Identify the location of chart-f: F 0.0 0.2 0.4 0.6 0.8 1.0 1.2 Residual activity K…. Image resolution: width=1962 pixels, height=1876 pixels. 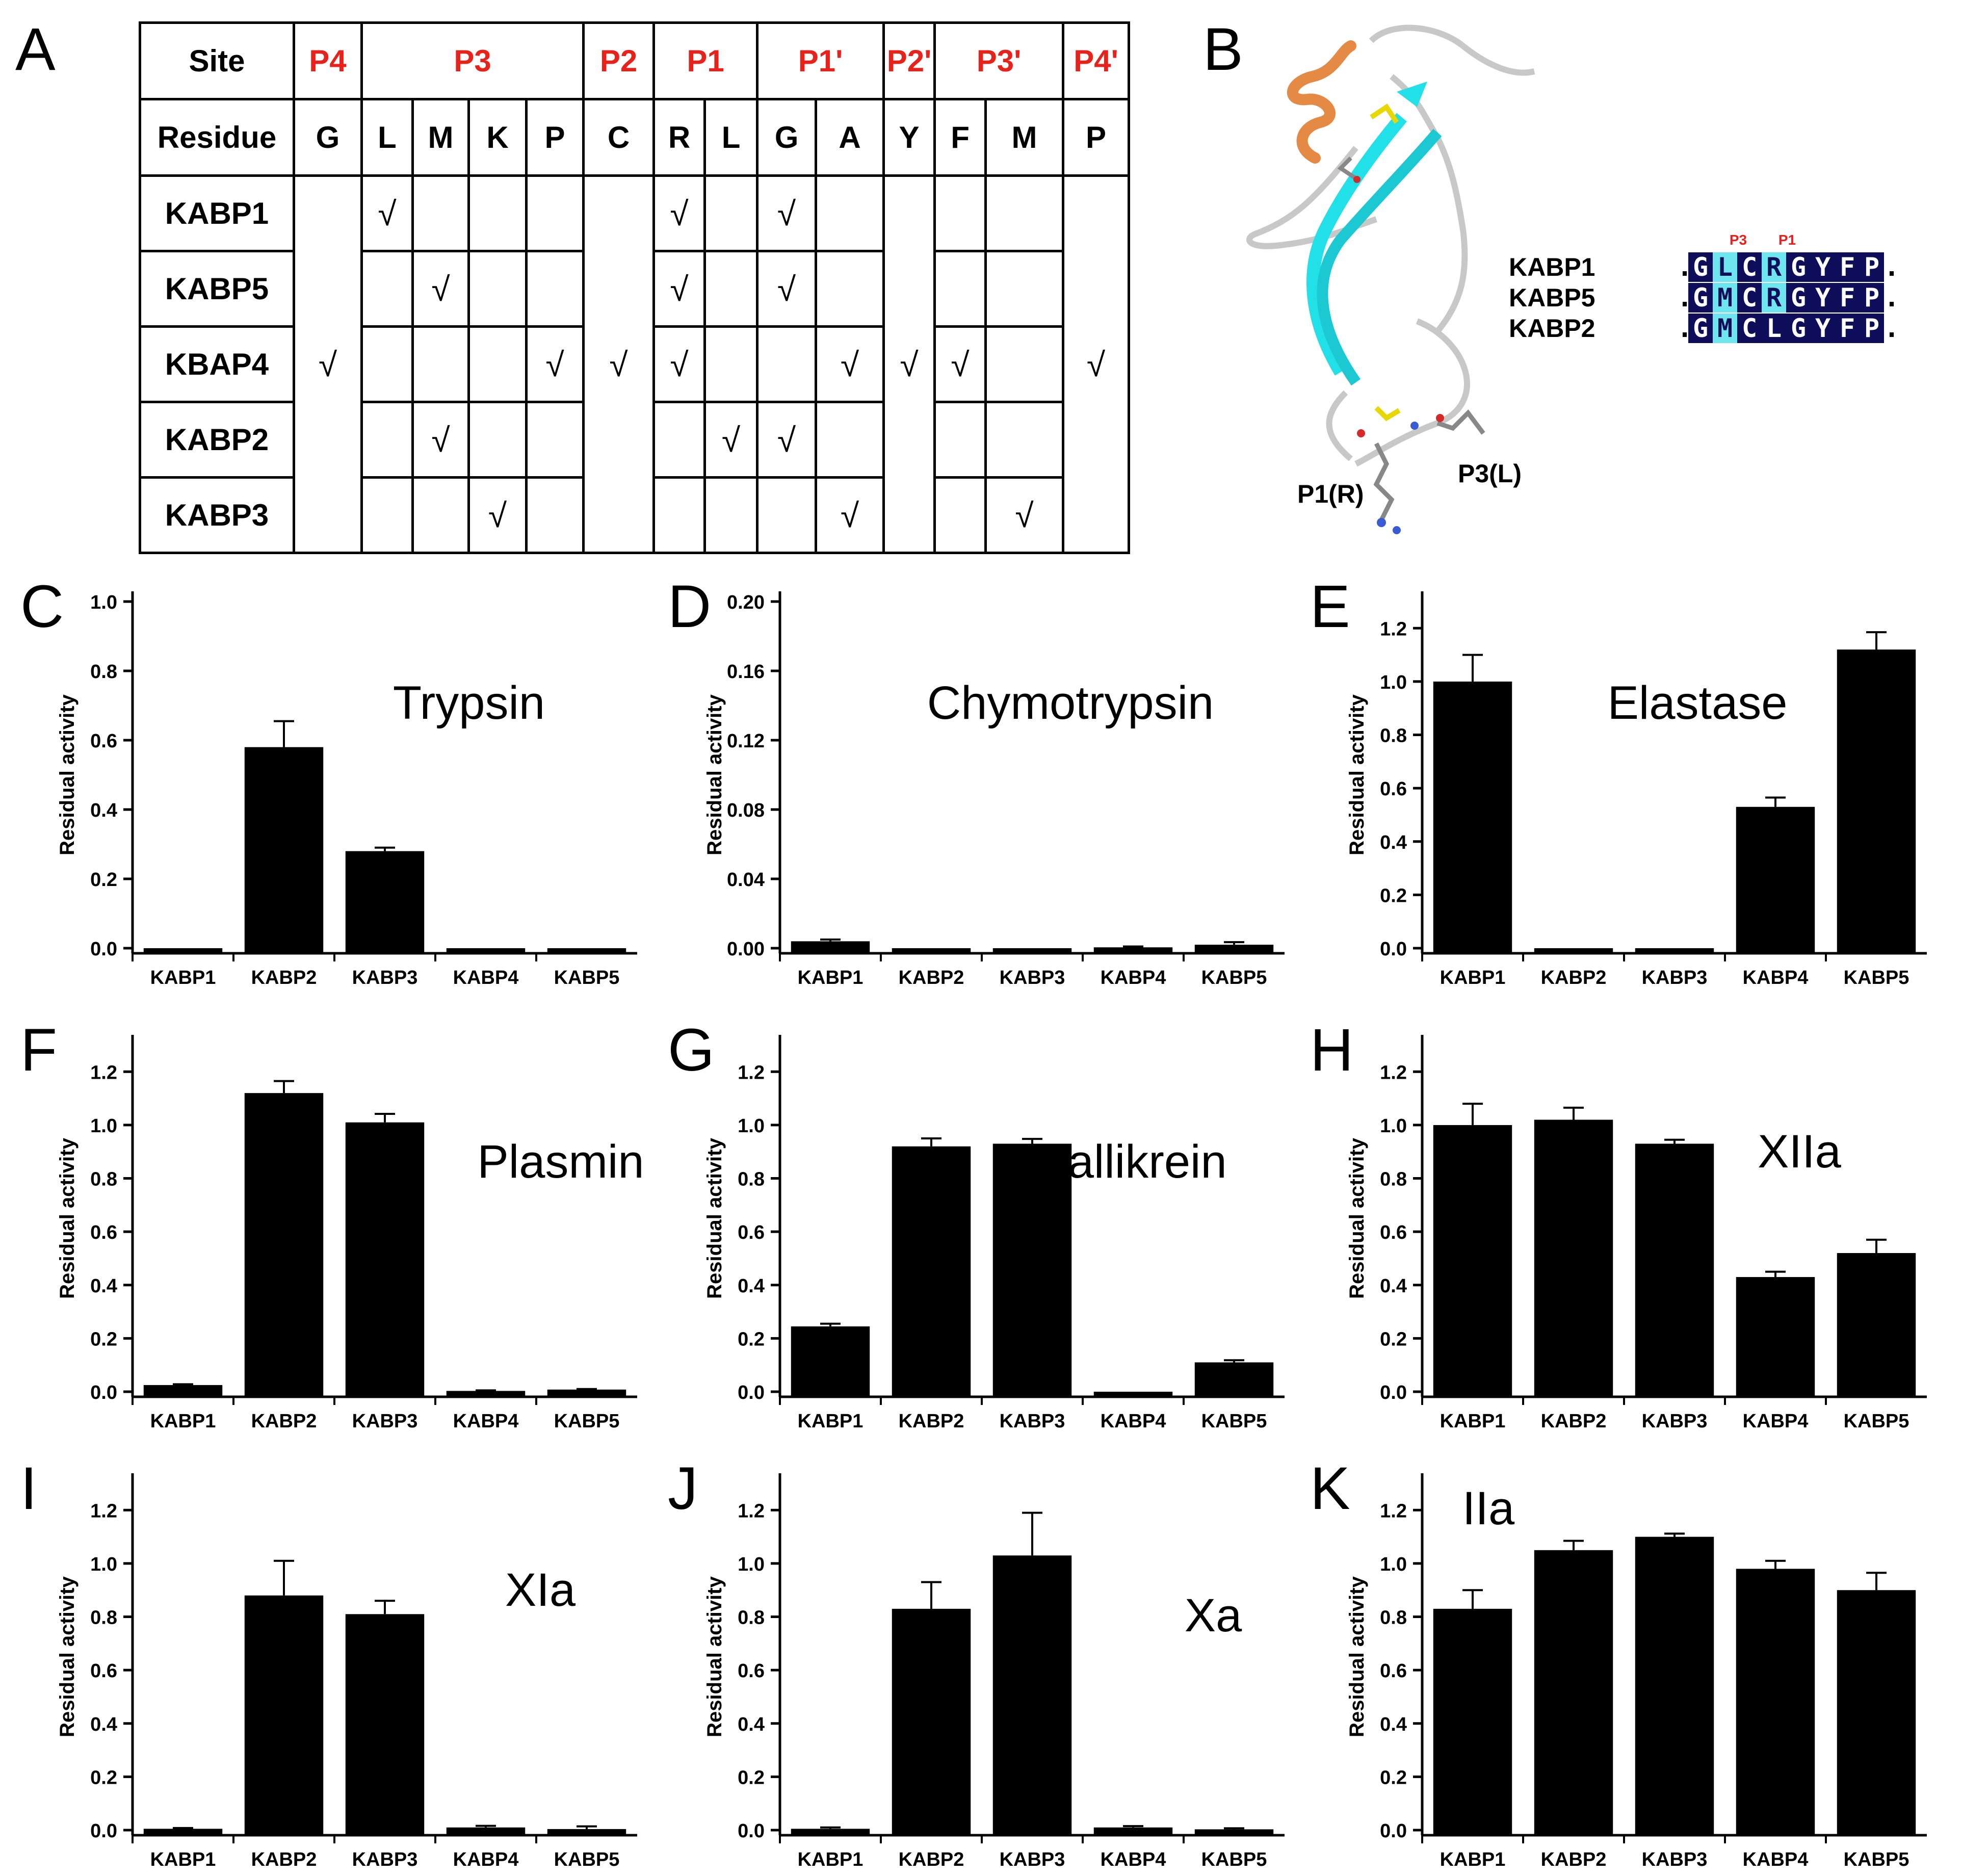
(332, 1224).